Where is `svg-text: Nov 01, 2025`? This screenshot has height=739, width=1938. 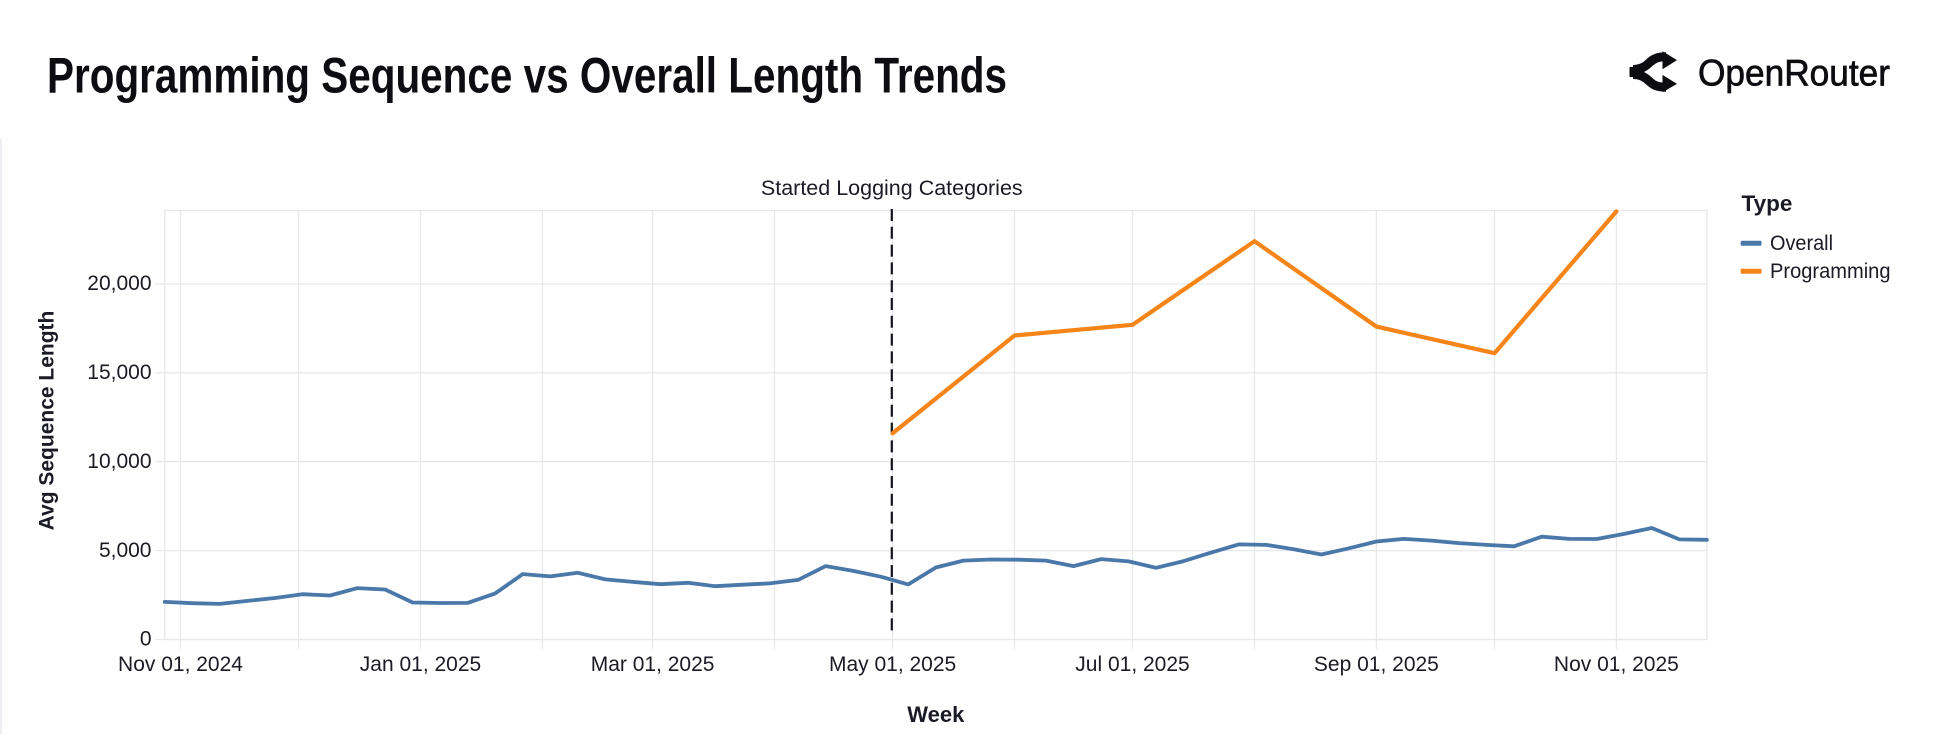
svg-text: Nov 01, 2025 is located at coordinates (1616, 664).